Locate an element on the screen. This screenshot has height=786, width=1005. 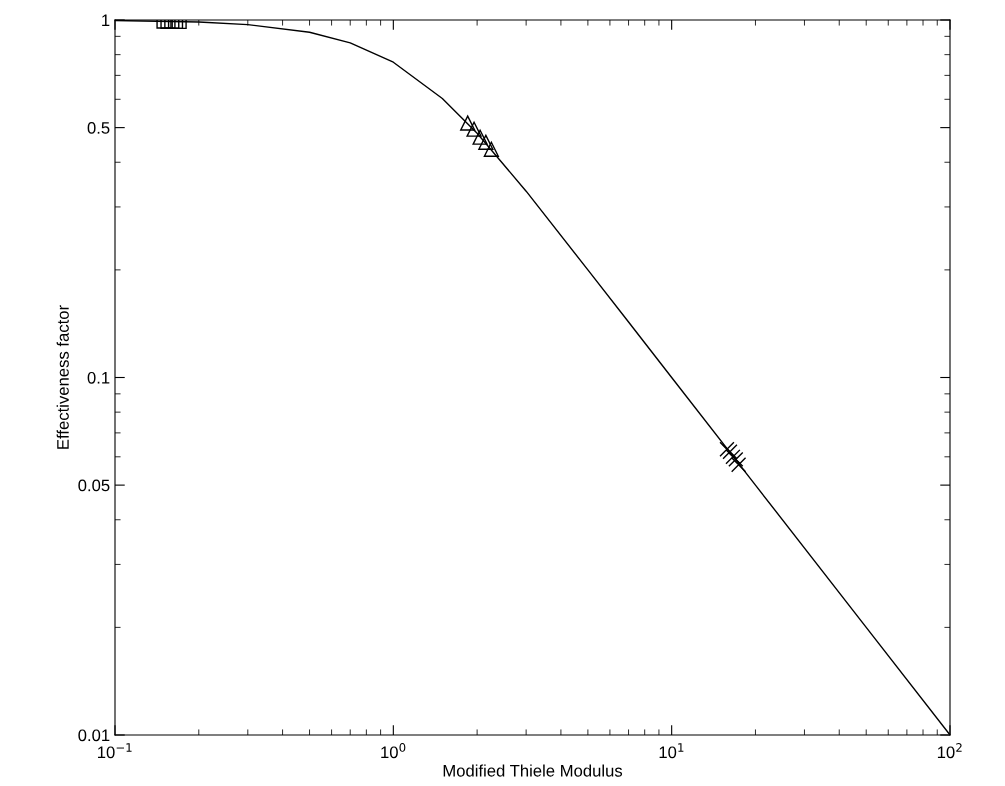
x-tick-label: 10$^{0}$ is located at coordinates (393, 751).